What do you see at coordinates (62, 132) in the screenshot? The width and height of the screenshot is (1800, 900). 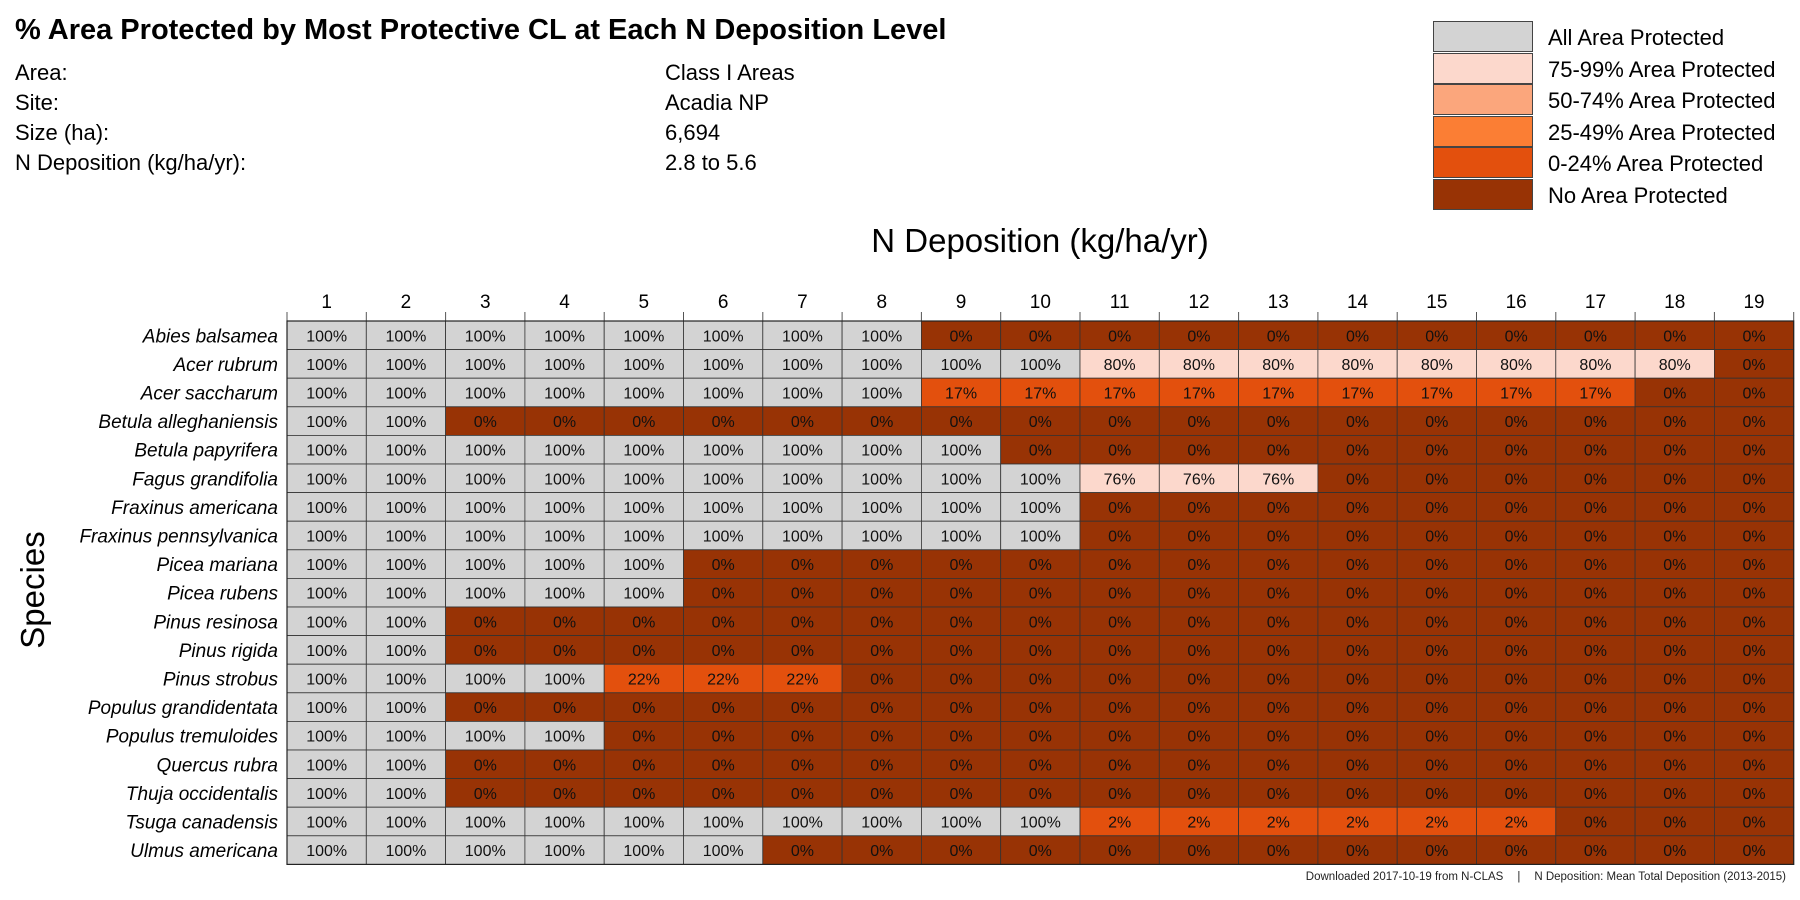 I see `info-label: Size (ha):` at bounding box center [62, 132].